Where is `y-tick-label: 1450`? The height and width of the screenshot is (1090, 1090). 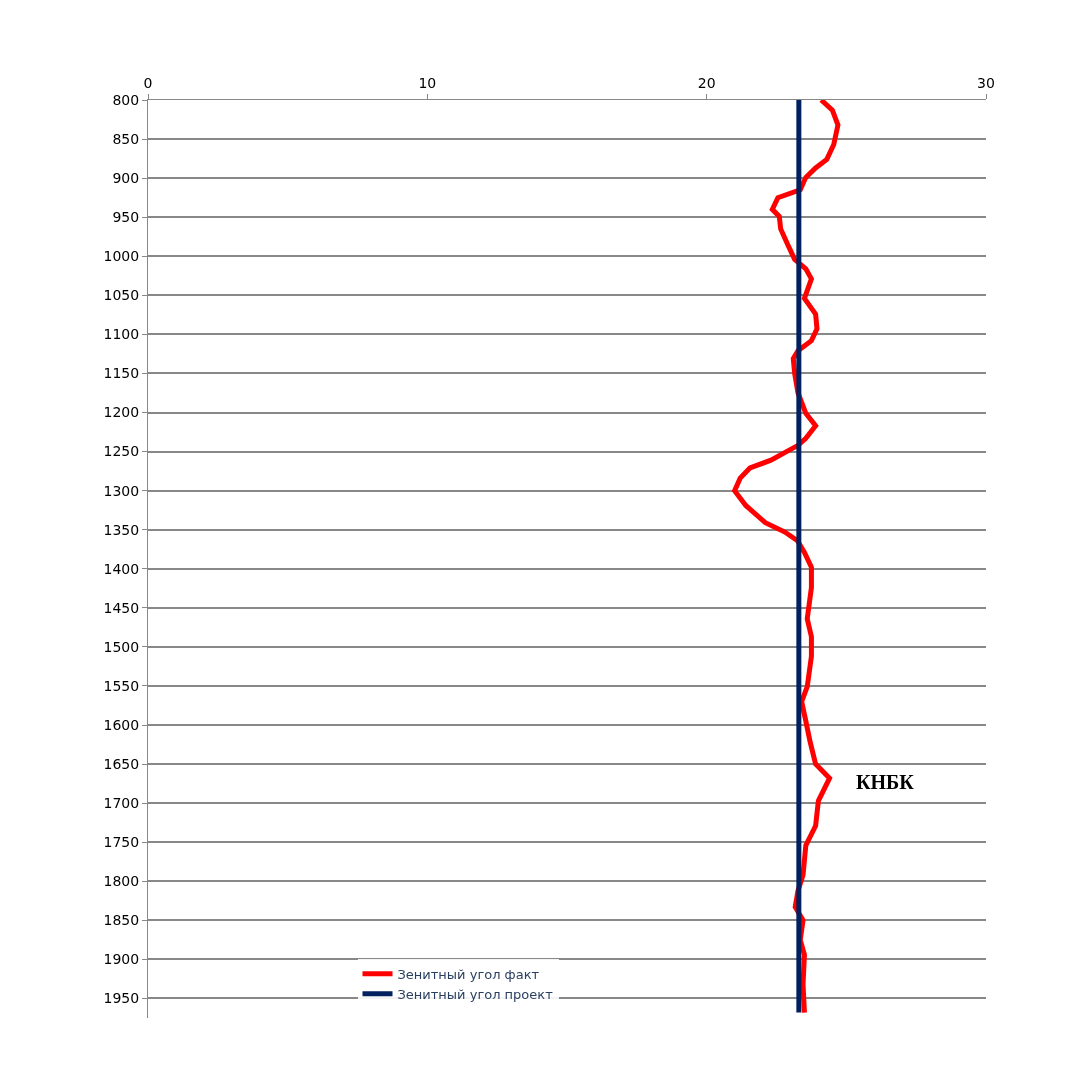
y-tick-label: 1450 is located at coordinates (121, 607).